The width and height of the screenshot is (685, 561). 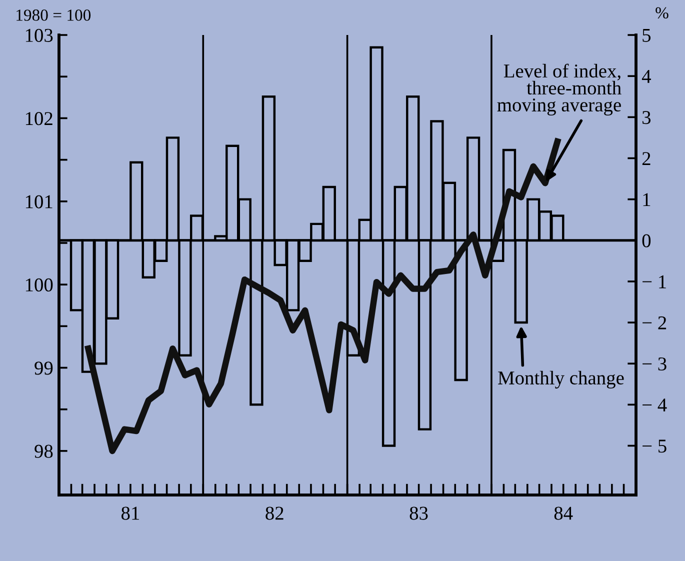 I want to click on annotation: Level of index, three-month moving average, so click(x=559, y=90).